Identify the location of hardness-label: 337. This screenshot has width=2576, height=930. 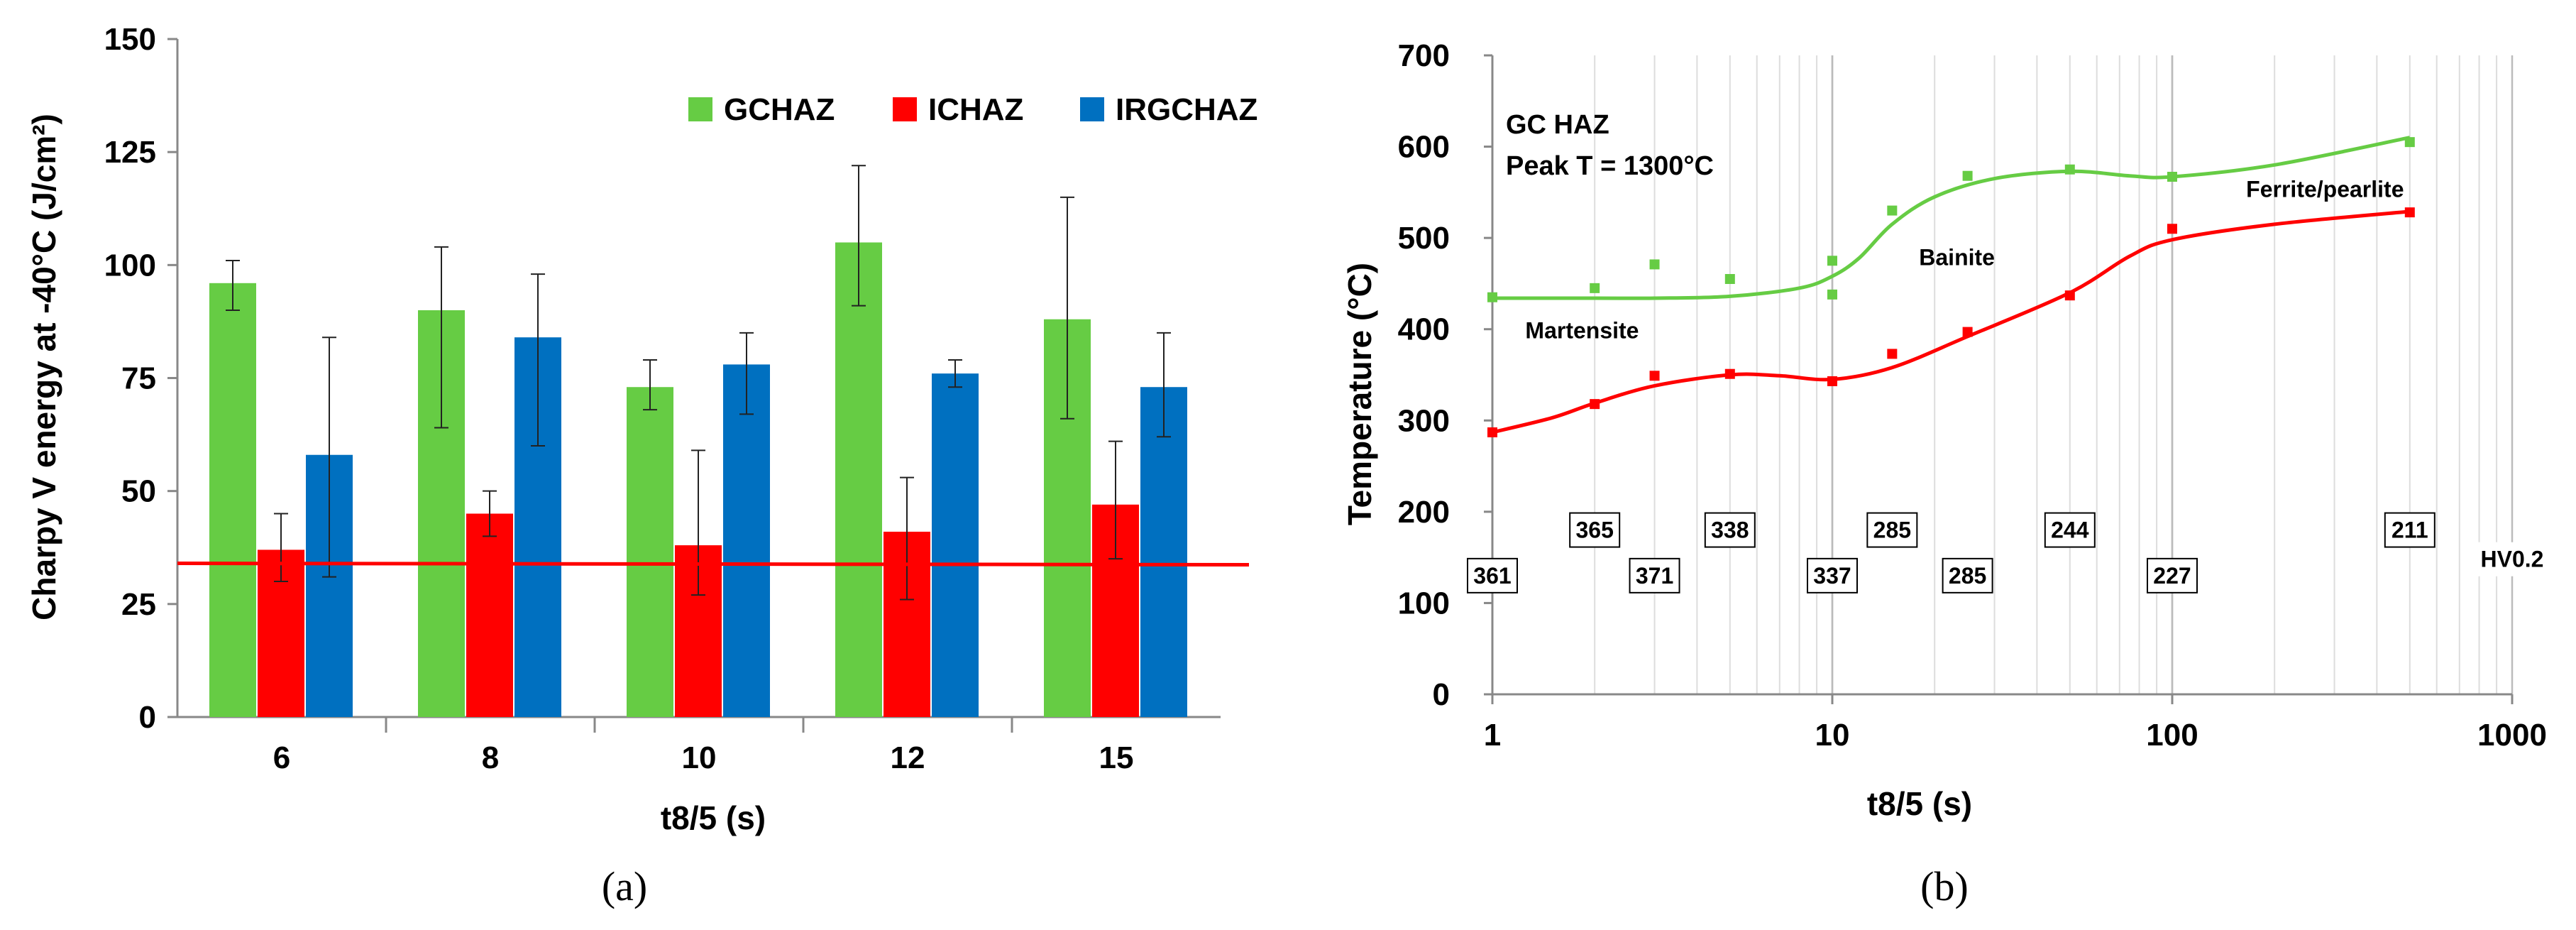
(1832, 576).